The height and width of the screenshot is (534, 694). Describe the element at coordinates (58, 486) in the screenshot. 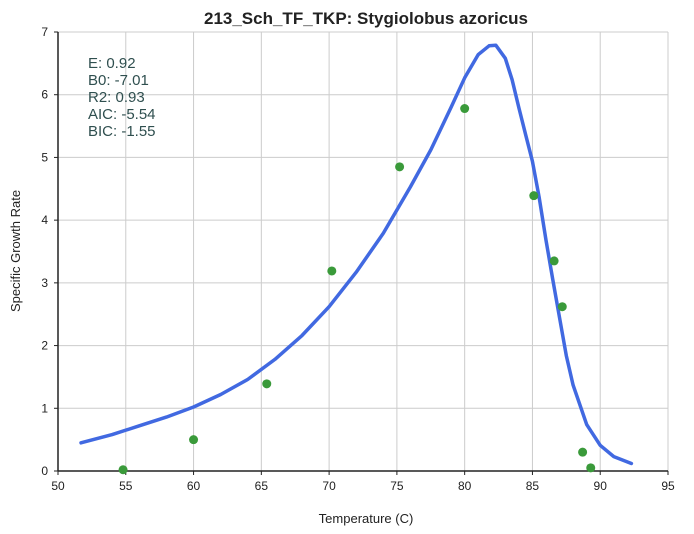

I see `x-tick-label: 50` at that location.